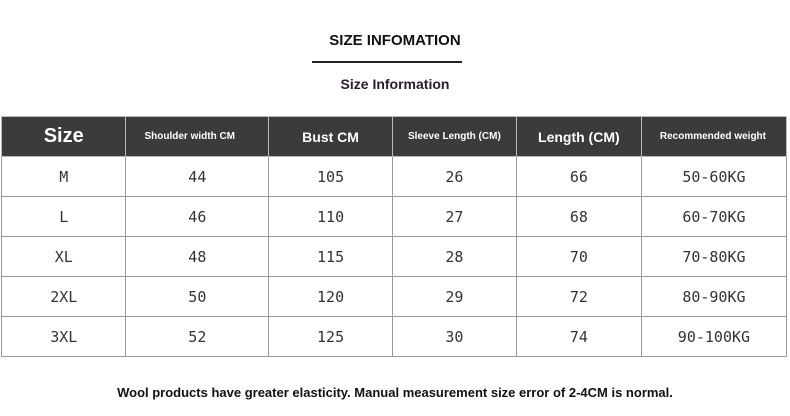 This screenshot has height=416, width=790. I want to click on header-weight: Recommended weight, so click(714, 136).